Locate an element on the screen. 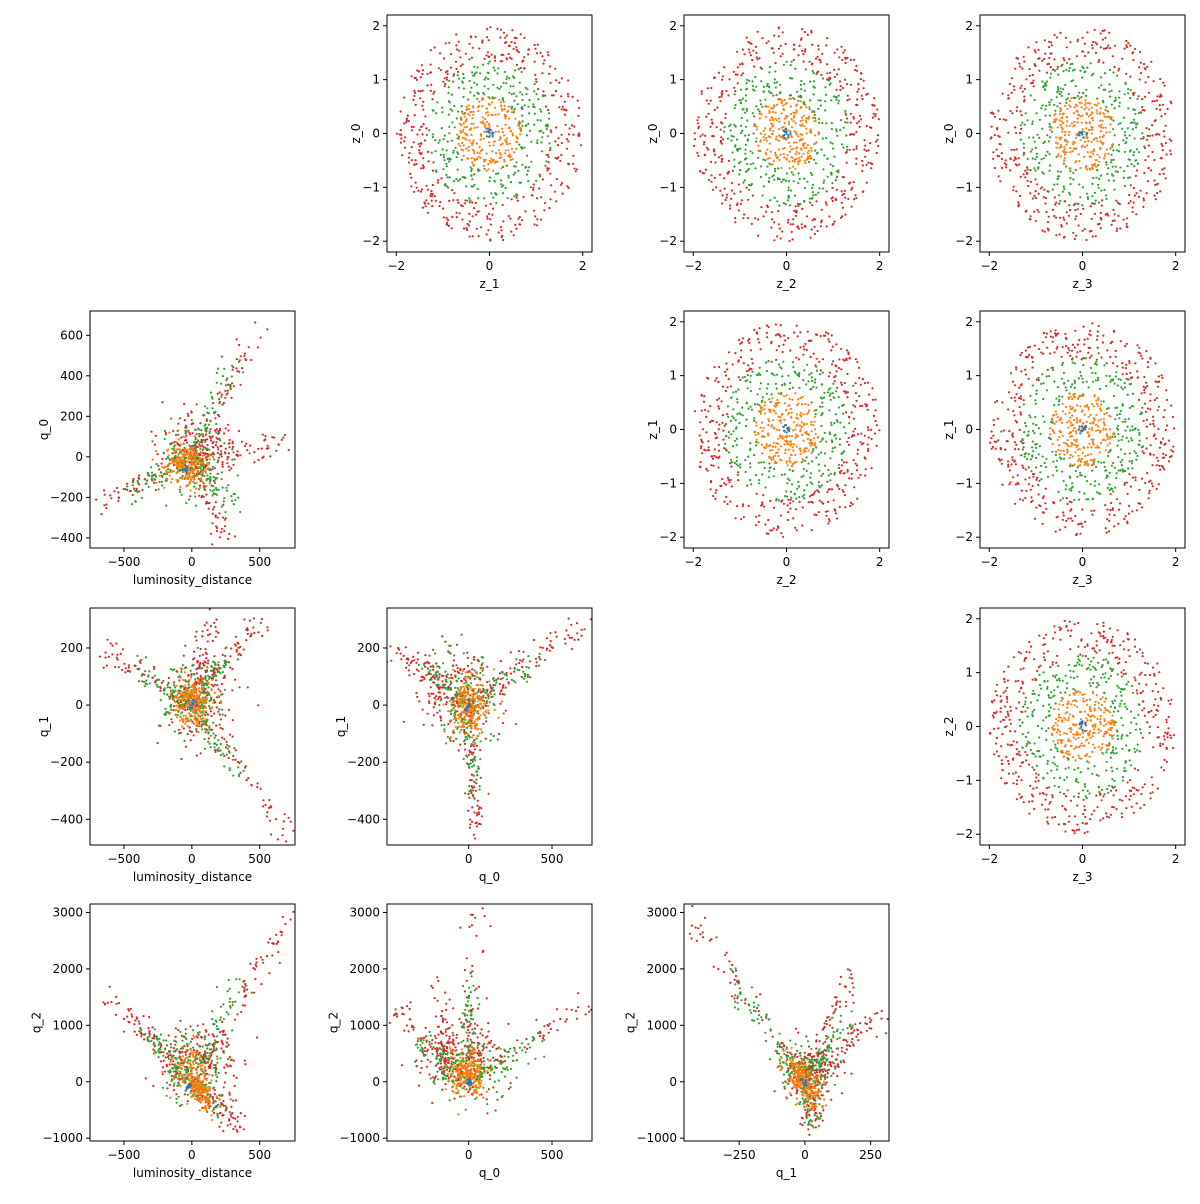 The height and width of the screenshot is (1204, 1200). axes-frame is located at coordinates (786, 429).